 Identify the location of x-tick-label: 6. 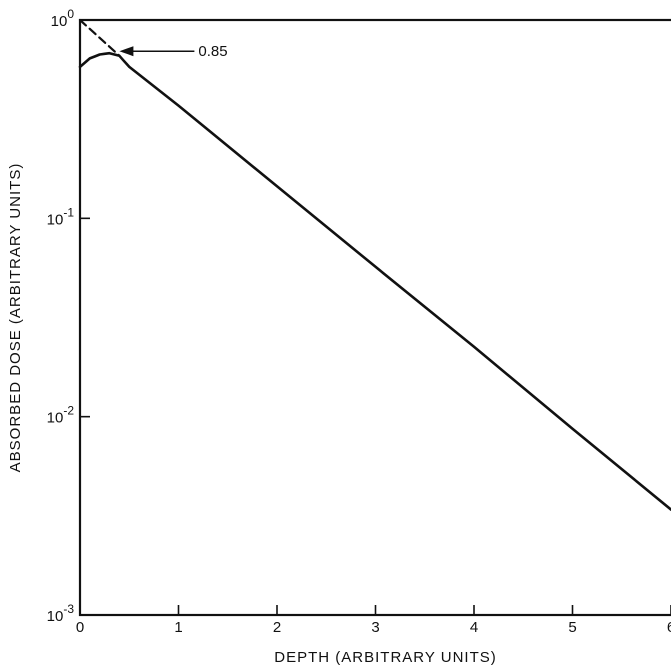
(669, 627).